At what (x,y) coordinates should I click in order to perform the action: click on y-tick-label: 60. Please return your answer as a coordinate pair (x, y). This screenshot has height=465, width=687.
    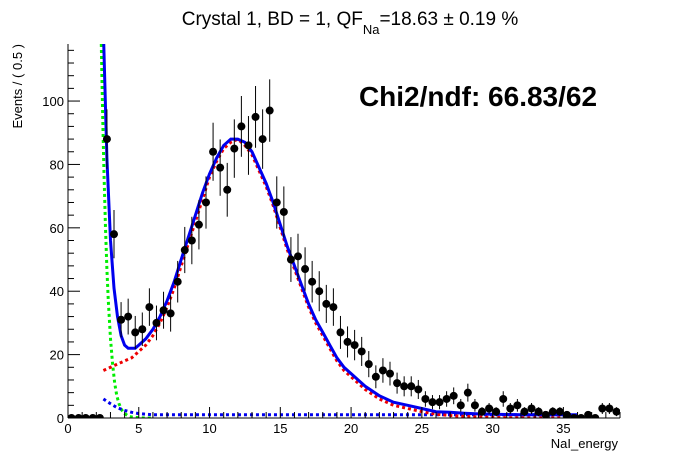
    Looking at the image, I should click on (57, 228).